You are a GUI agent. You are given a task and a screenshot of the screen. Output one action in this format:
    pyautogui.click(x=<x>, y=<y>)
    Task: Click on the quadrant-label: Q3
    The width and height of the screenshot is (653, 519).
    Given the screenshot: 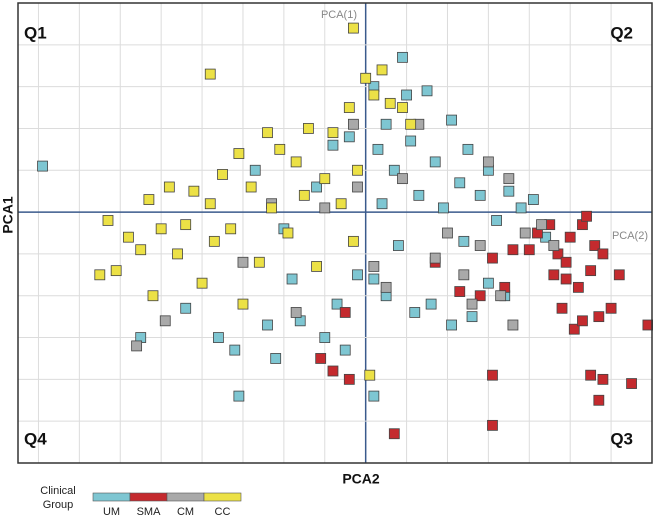 What is the action you would take?
    pyautogui.click(x=621, y=438)
    